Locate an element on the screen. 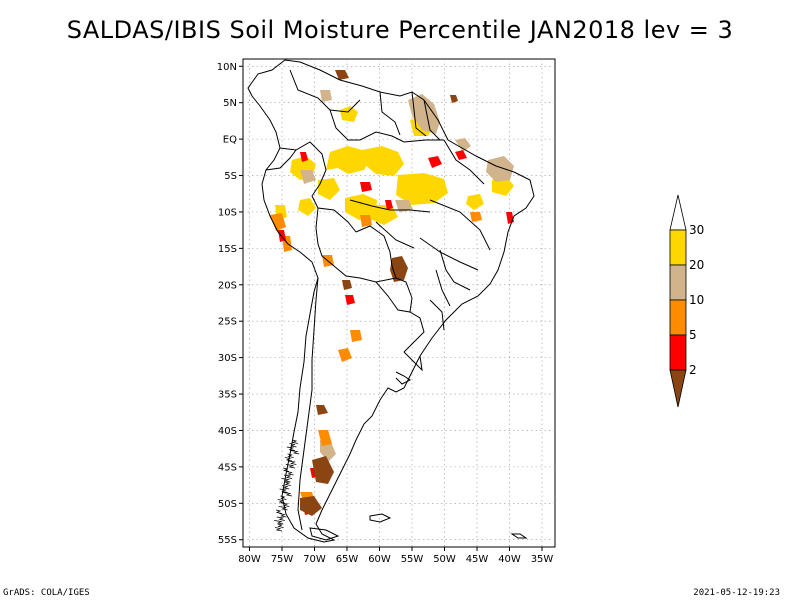  border-south-states is located at coordinates (450, 290).